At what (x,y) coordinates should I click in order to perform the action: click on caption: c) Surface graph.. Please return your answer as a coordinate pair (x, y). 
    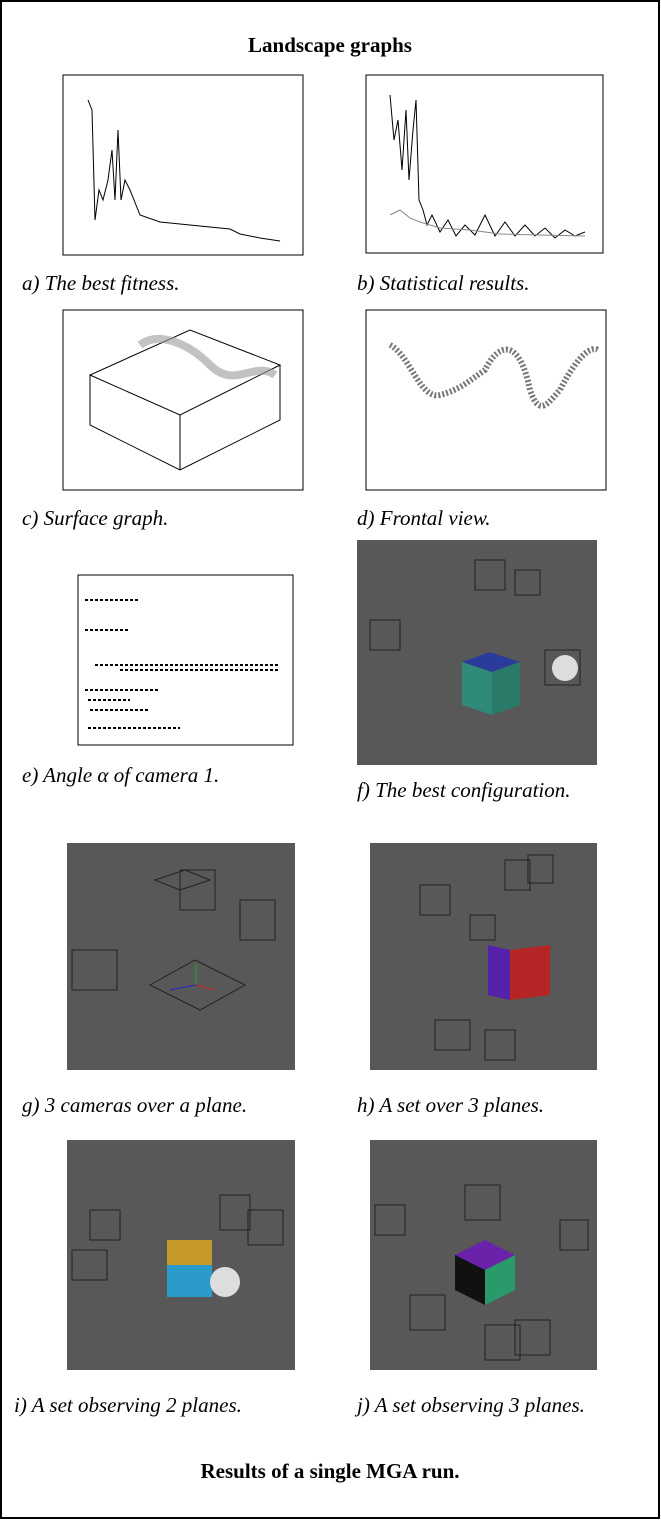
    Looking at the image, I should click on (95, 518).